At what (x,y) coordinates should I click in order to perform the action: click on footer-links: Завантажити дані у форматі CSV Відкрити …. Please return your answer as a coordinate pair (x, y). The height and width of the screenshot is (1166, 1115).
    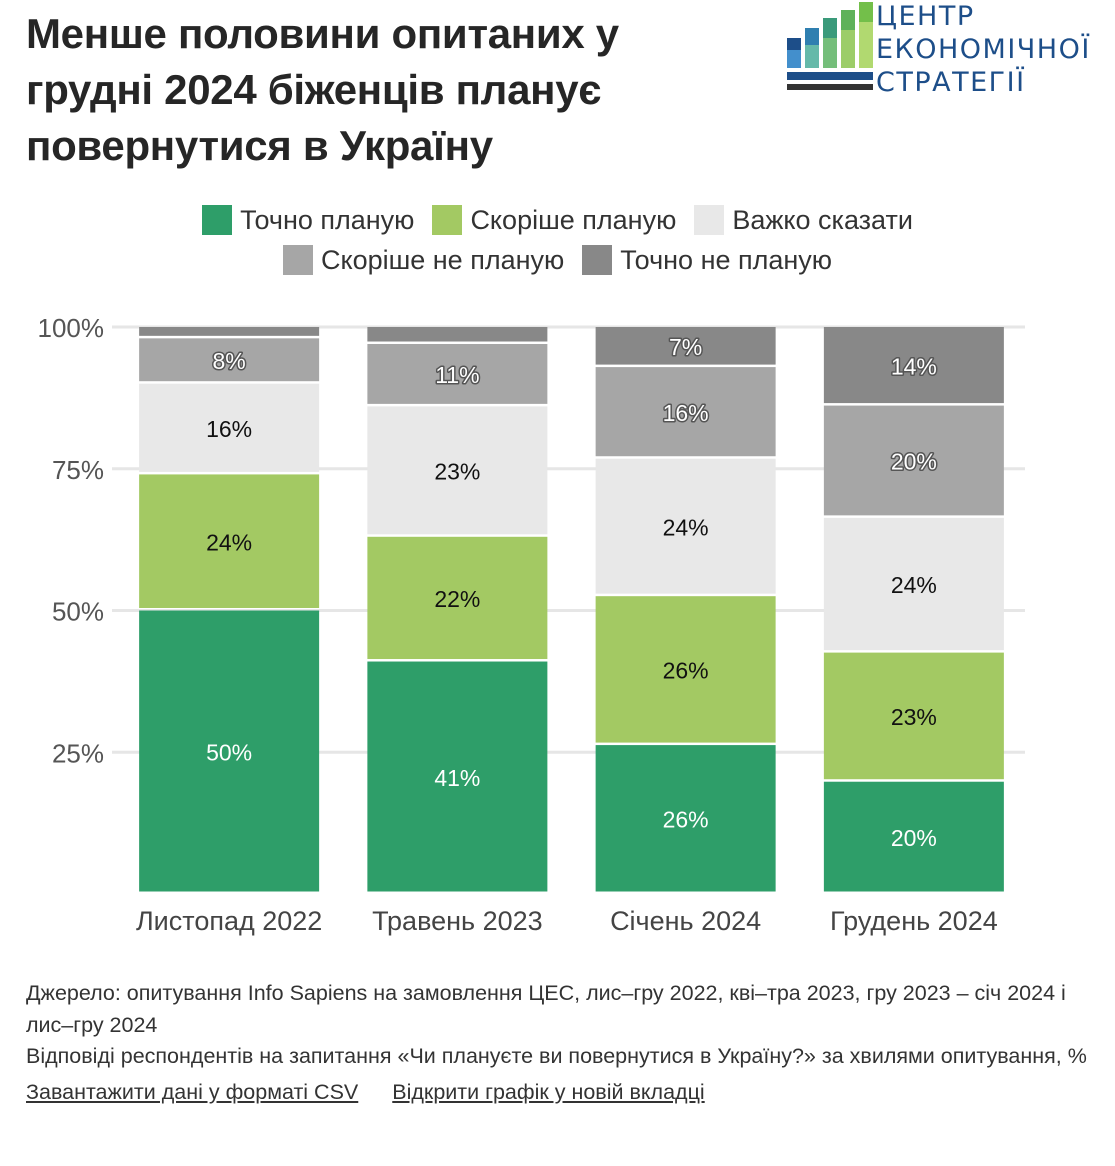
    Looking at the image, I should click on (568, 1093).